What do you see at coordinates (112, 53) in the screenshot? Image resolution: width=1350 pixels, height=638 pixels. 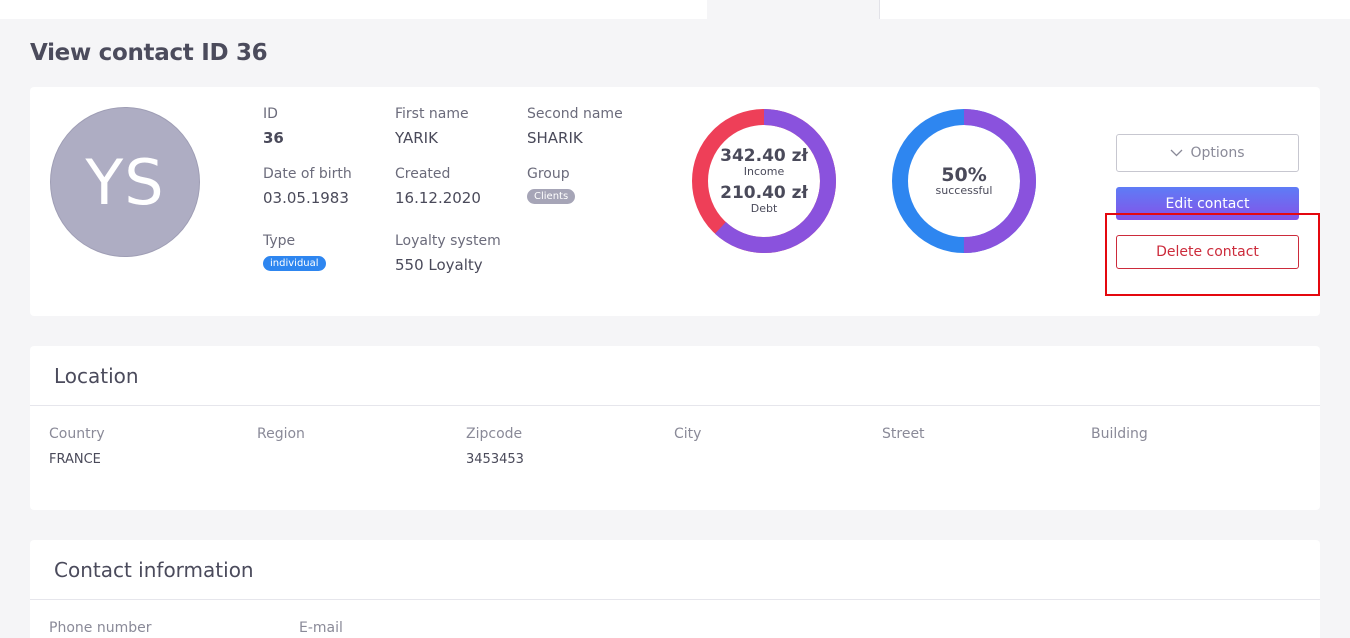 I see `page-title-prefix: View contact` at bounding box center [112, 53].